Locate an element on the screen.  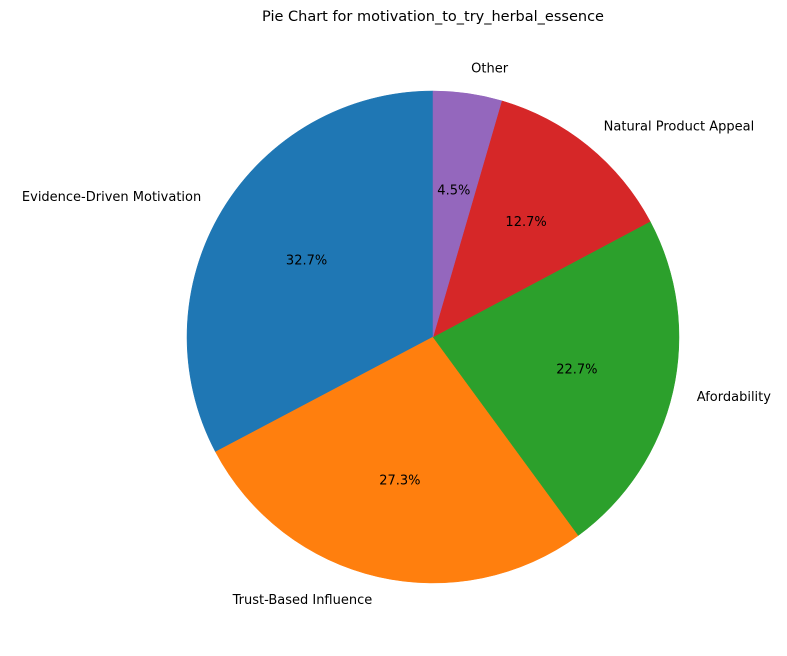
slice-percent-label: 27.3% is located at coordinates (399, 480).